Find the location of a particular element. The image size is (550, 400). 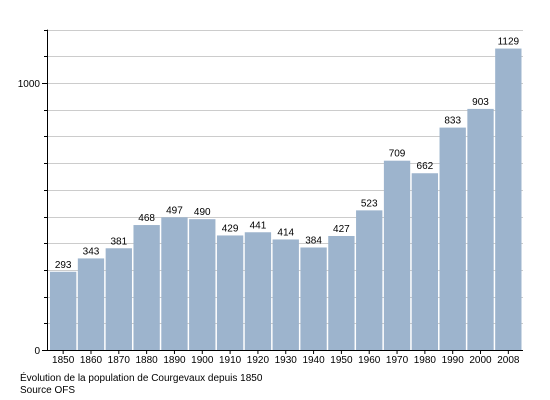

y-tick-label: 1000 is located at coordinates (29, 84).